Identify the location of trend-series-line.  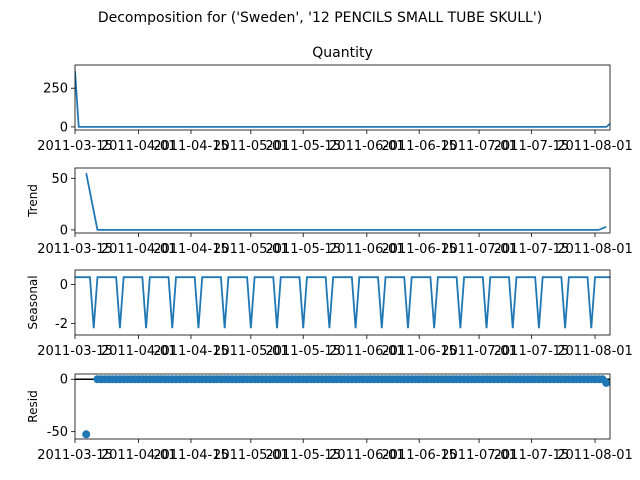
(346, 201).